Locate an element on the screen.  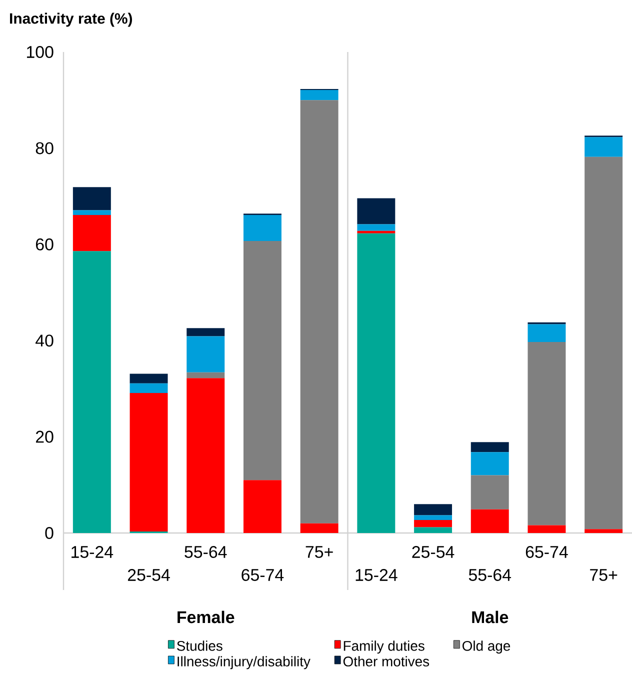
legend-label: Illness/injury/disability is located at coordinates (244, 663).